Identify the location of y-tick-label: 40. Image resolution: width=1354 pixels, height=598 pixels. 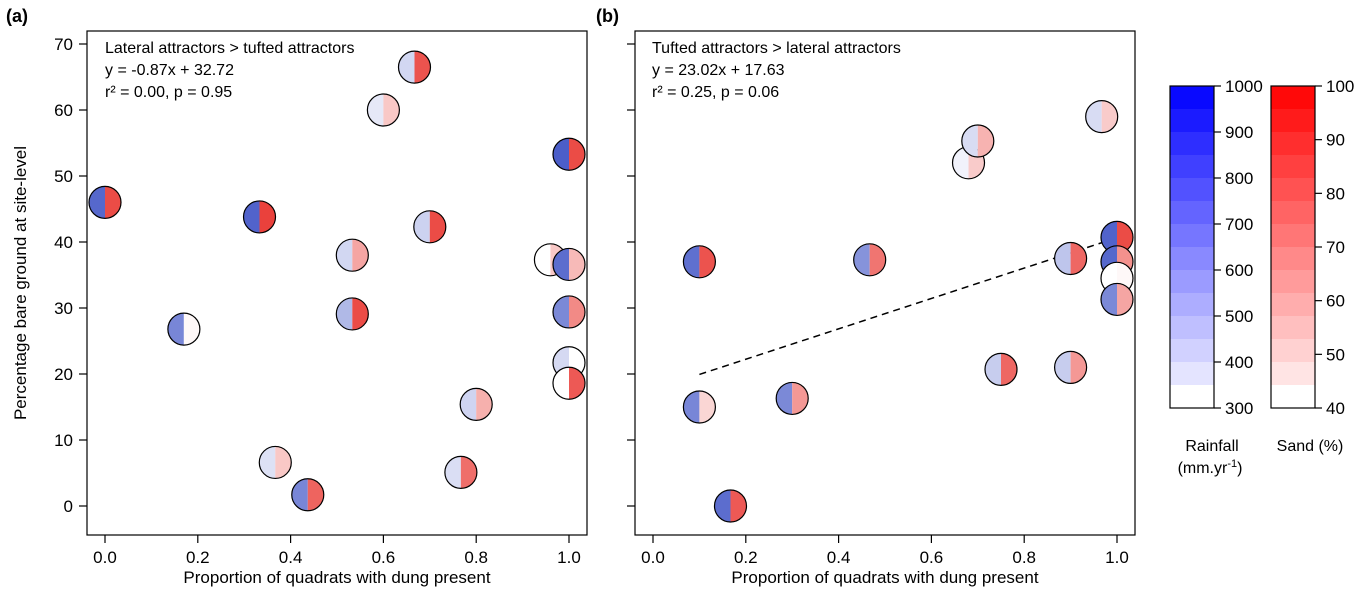
(63, 242).